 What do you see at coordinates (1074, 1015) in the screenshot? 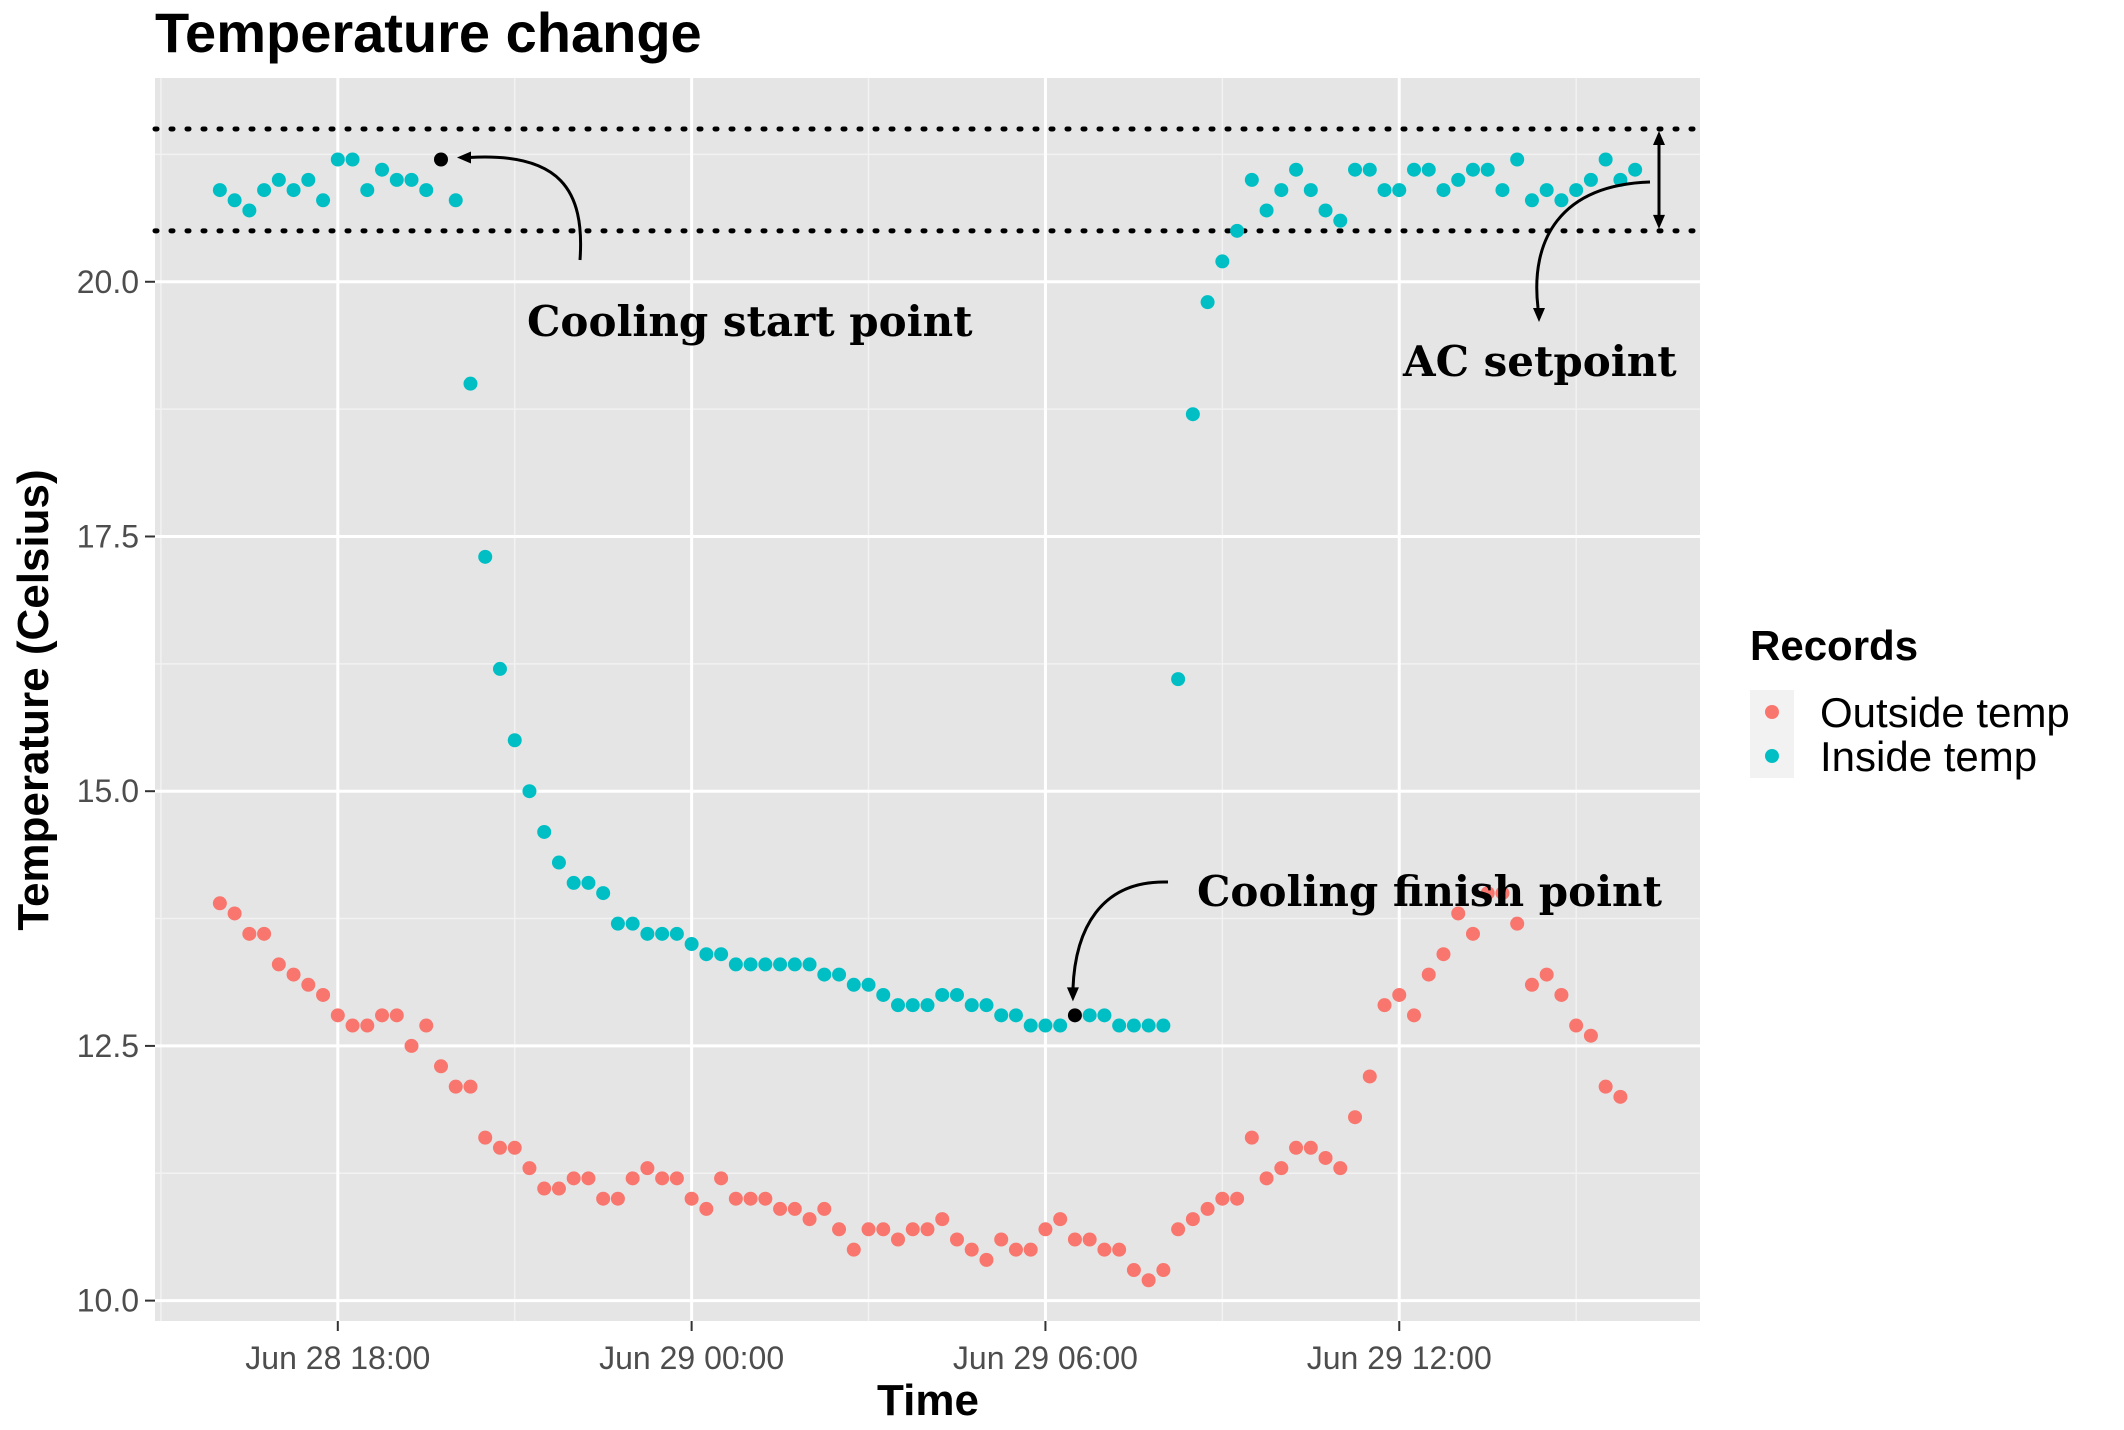
I see `cooling-finish-marker` at bounding box center [1074, 1015].